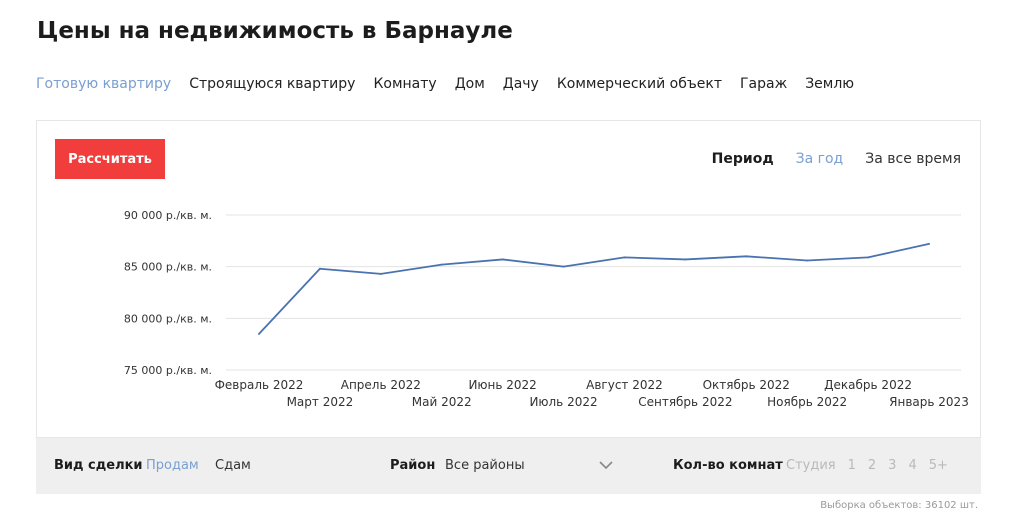 This screenshot has width=1024, height=525. I want to click on rooms-option-studio: Студия, so click(811, 465).